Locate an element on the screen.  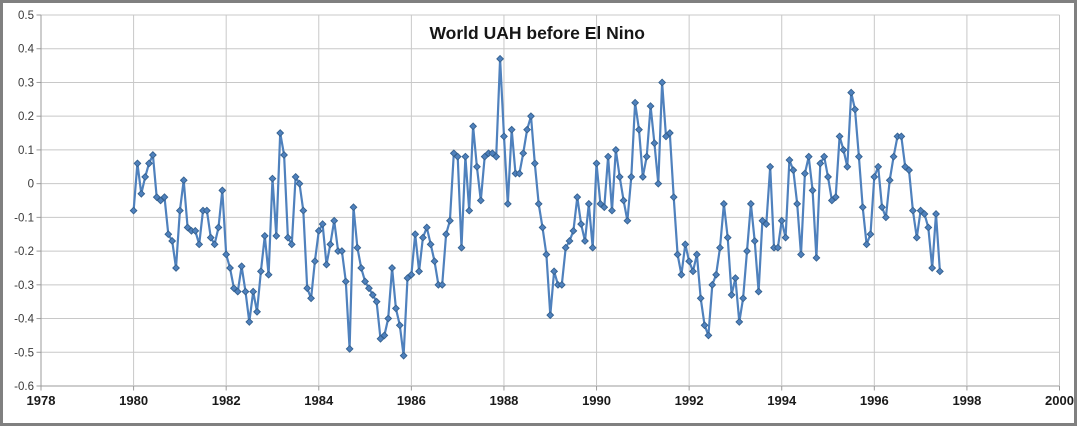
x-axis-tick-label: 1984 is located at coordinates (319, 400).